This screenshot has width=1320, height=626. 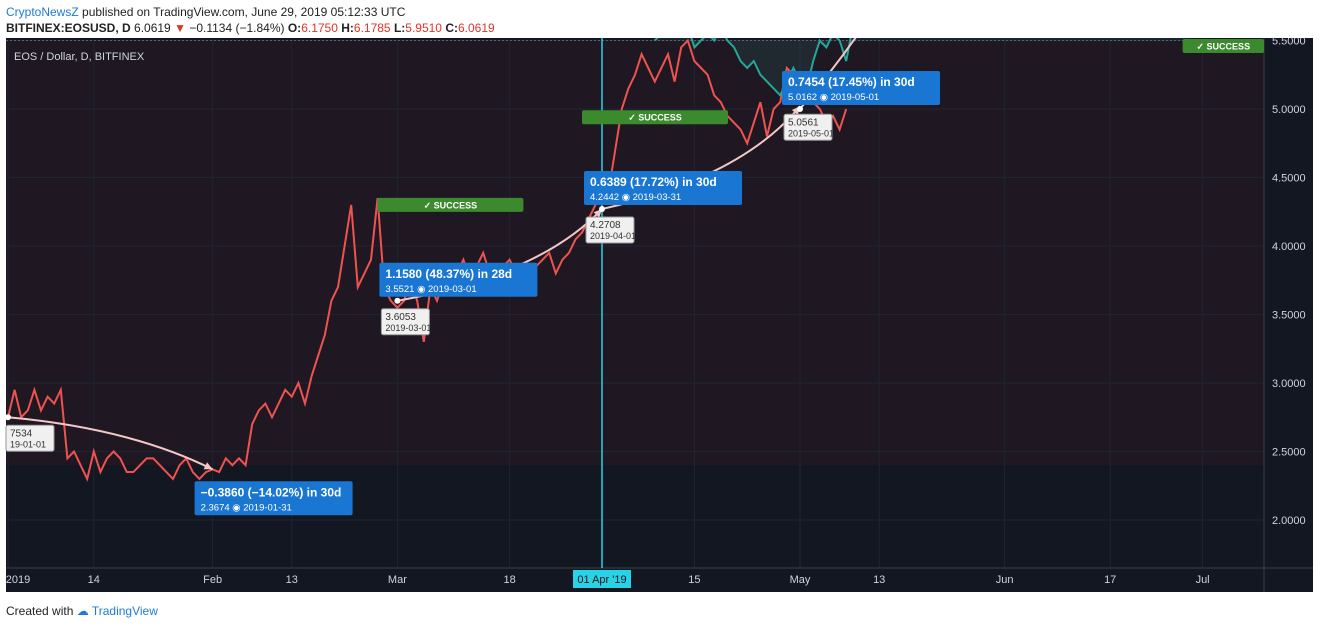 I want to click on crosshair-time-badge, so click(x=602, y=579).